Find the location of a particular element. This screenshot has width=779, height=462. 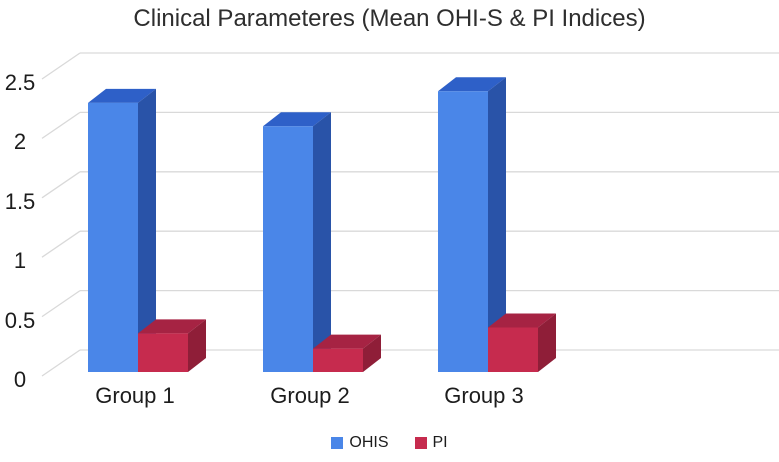

legend: OHIS PI is located at coordinates (389, 443).